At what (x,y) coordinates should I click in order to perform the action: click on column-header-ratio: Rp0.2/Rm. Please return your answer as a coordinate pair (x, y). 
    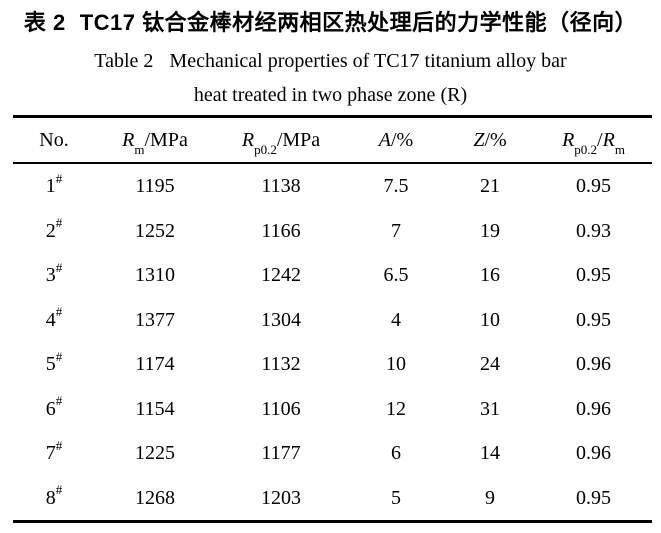
    Looking at the image, I should click on (593, 142).